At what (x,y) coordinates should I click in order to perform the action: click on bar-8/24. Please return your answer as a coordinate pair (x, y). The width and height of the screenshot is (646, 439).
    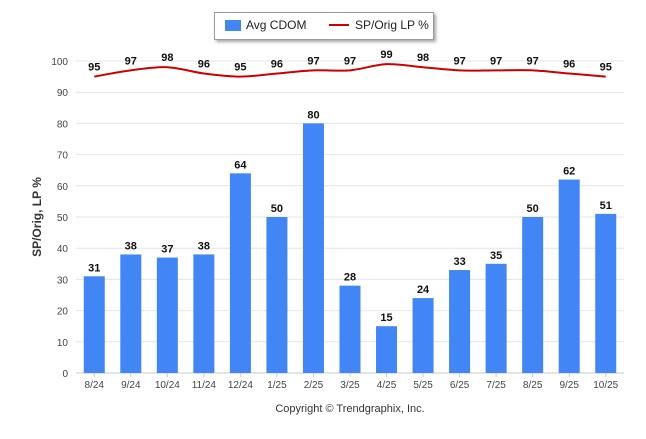
    Looking at the image, I should click on (94, 324).